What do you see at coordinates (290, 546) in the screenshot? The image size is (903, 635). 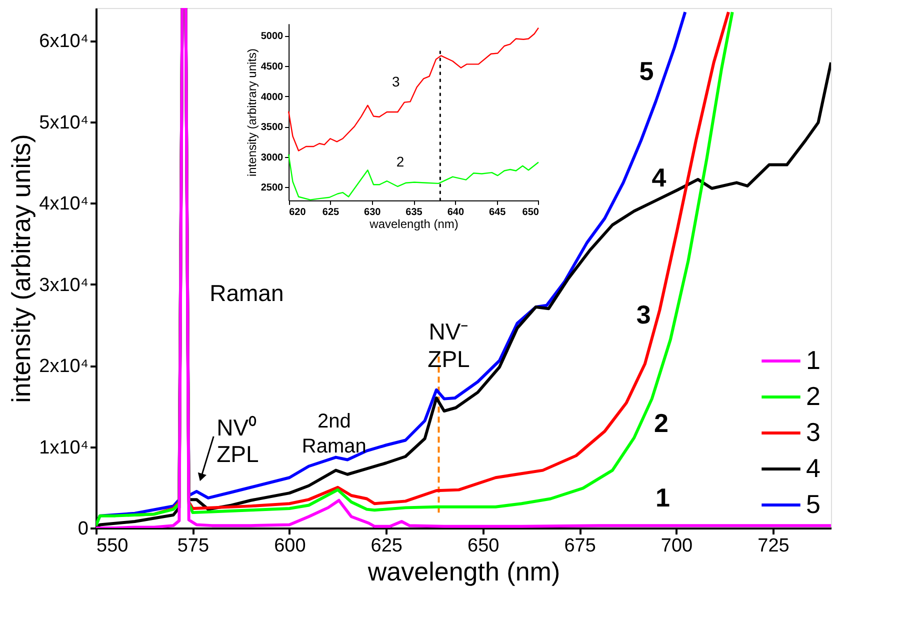 I see `x-tick-label: 600` at bounding box center [290, 546].